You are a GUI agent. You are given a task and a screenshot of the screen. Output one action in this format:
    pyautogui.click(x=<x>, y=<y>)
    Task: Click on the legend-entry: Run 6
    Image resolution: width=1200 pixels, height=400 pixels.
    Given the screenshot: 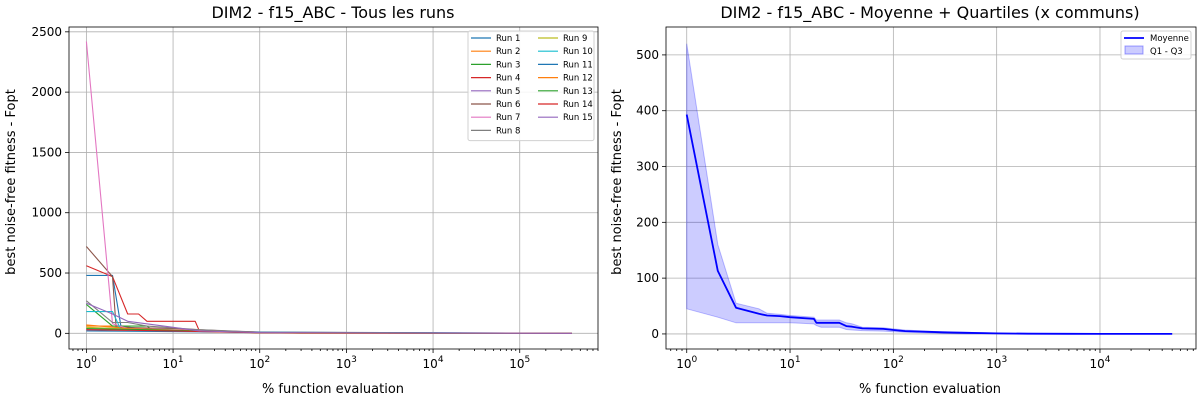 What is the action you would take?
    pyautogui.click(x=508, y=105)
    